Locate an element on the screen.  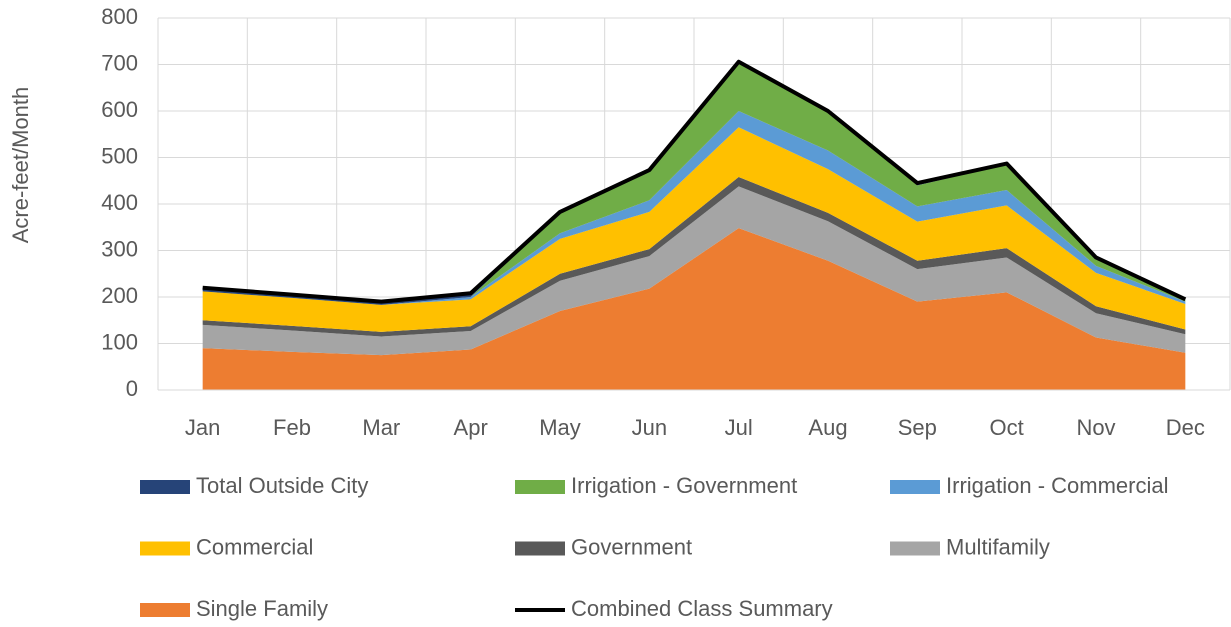
x-tick-label: Dec is located at coordinates (1185, 427).